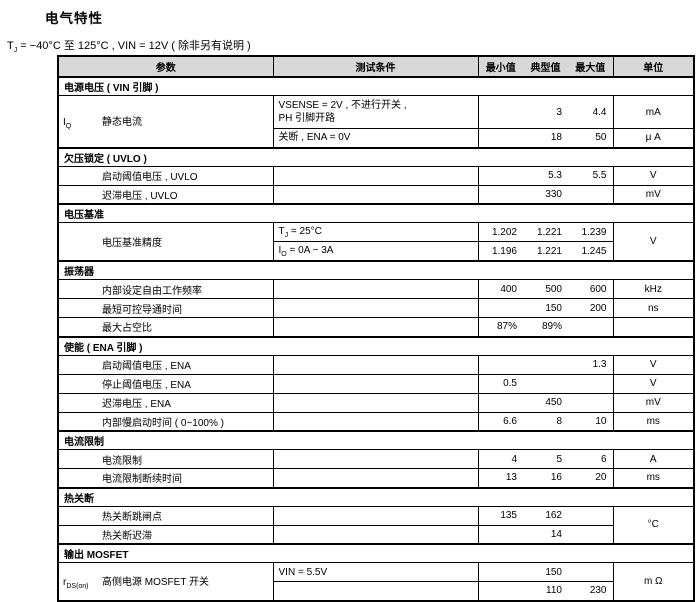 This screenshot has width=700, height=602. I want to click on table-header-row: 参数 测试条件 最小值 典型值 最大值 单位, so click(376, 66).